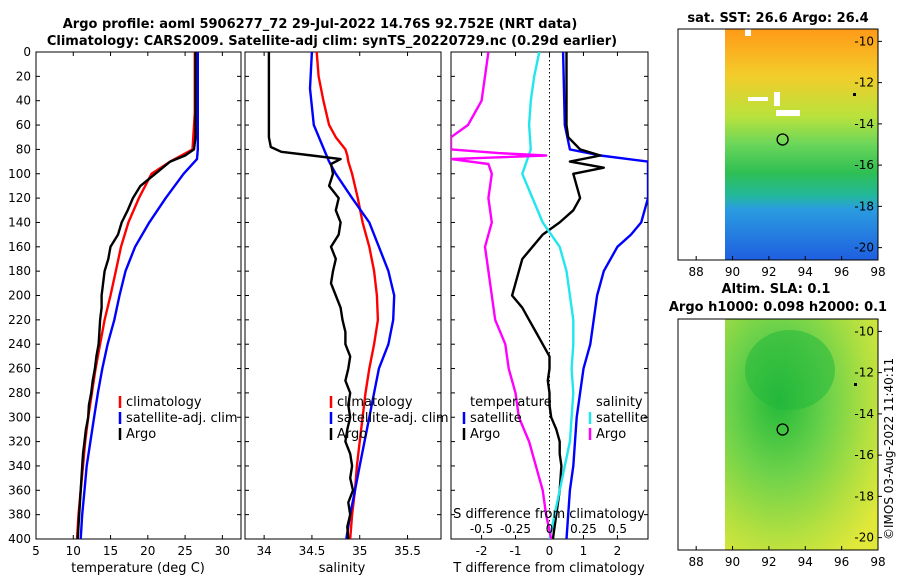 The height and width of the screenshot is (580, 900). I want to click on y-tick-label: 380, so click(19, 515).